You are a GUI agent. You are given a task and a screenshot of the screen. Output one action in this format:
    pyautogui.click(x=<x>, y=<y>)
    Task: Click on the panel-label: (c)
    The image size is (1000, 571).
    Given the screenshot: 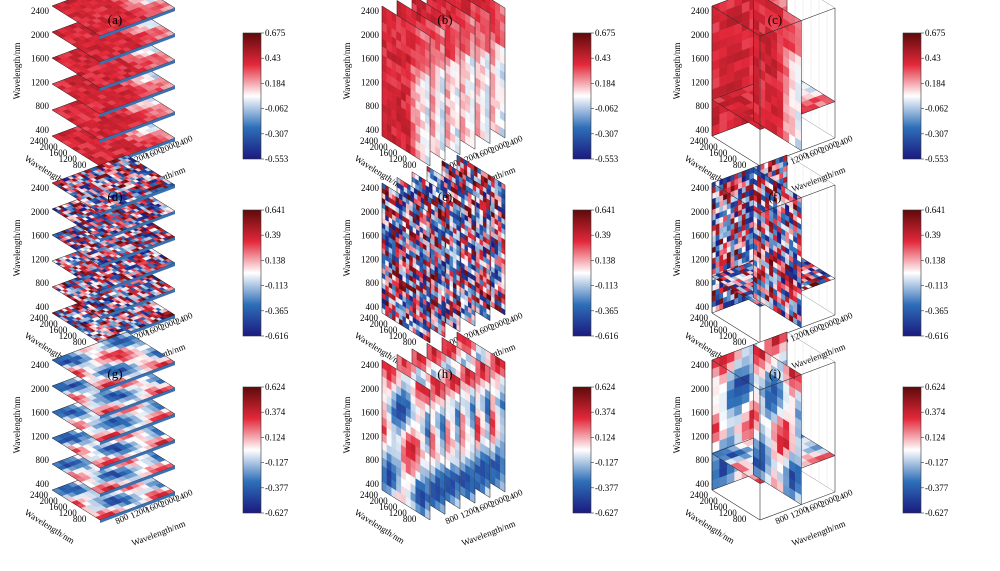 What is the action you would take?
    pyautogui.click(x=775, y=19)
    